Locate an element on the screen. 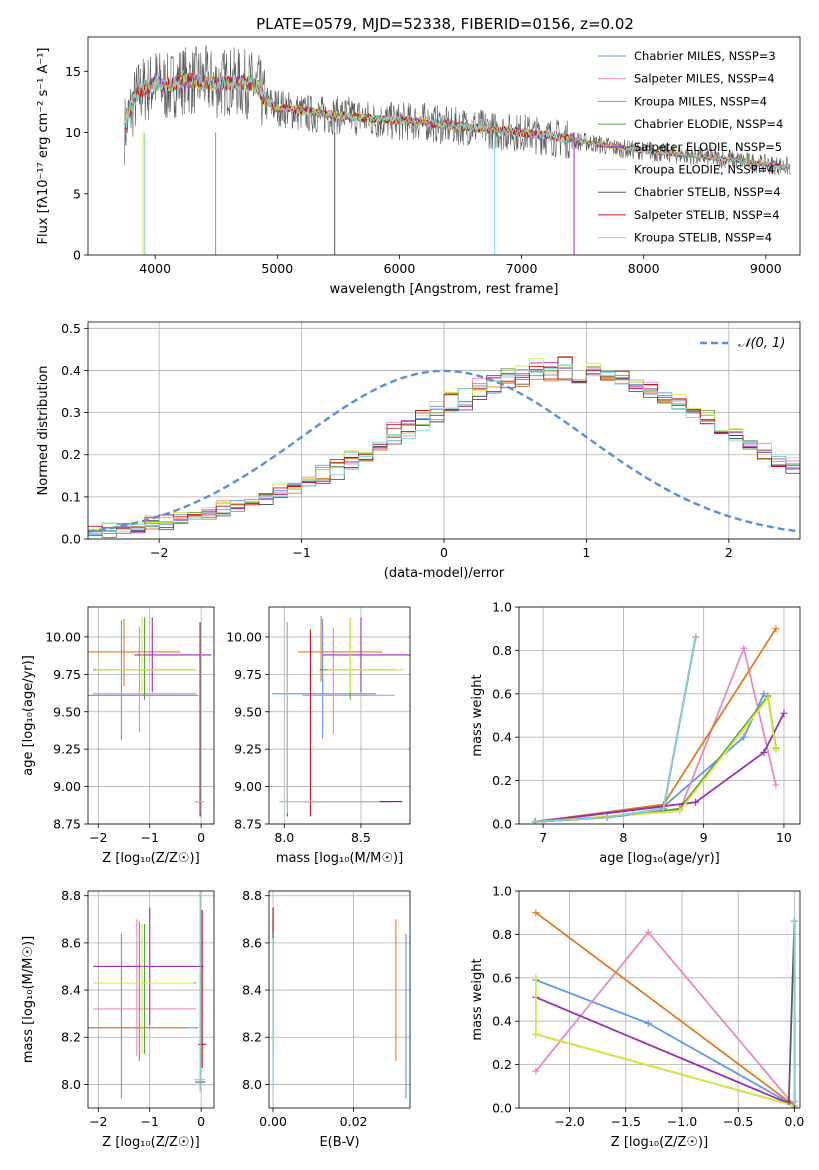 This screenshot has height=1170, width=819. mass-vs-Z-plot is located at coordinates (147, 995).